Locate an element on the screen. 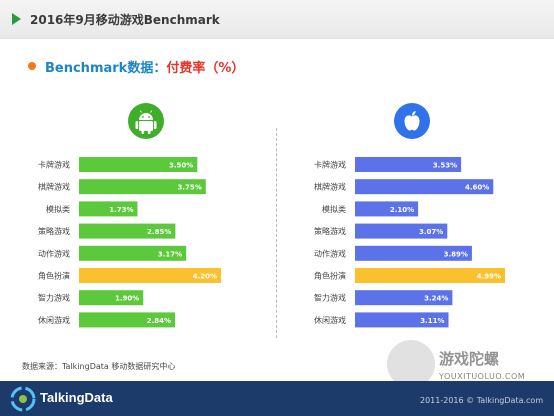 The image size is (554, 416). data-label: 3.24% is located at coordinates (436, 299).